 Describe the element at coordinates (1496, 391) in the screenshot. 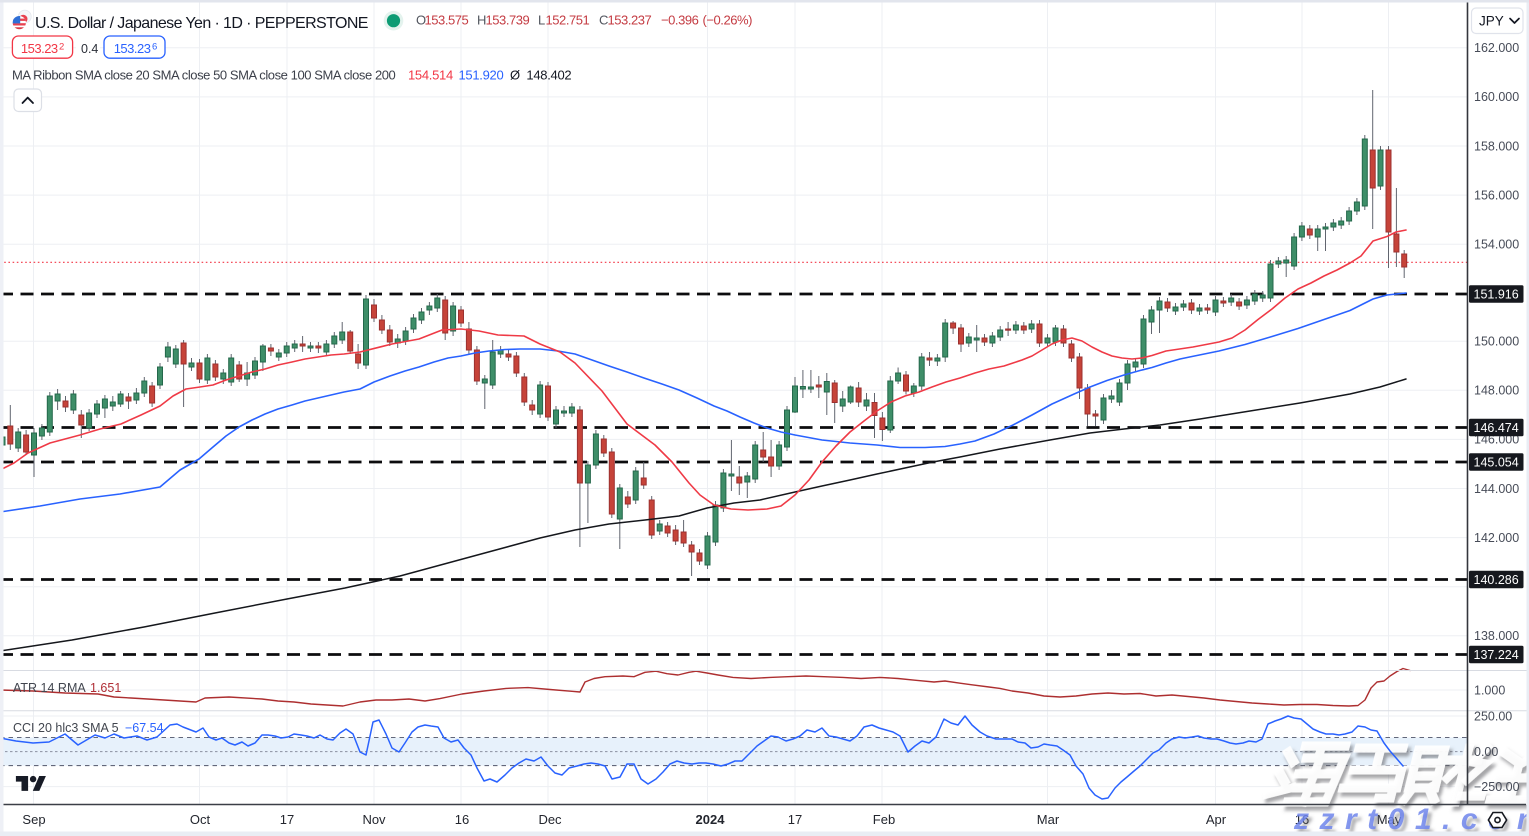

I see `svg-text: 148.000` at that location.